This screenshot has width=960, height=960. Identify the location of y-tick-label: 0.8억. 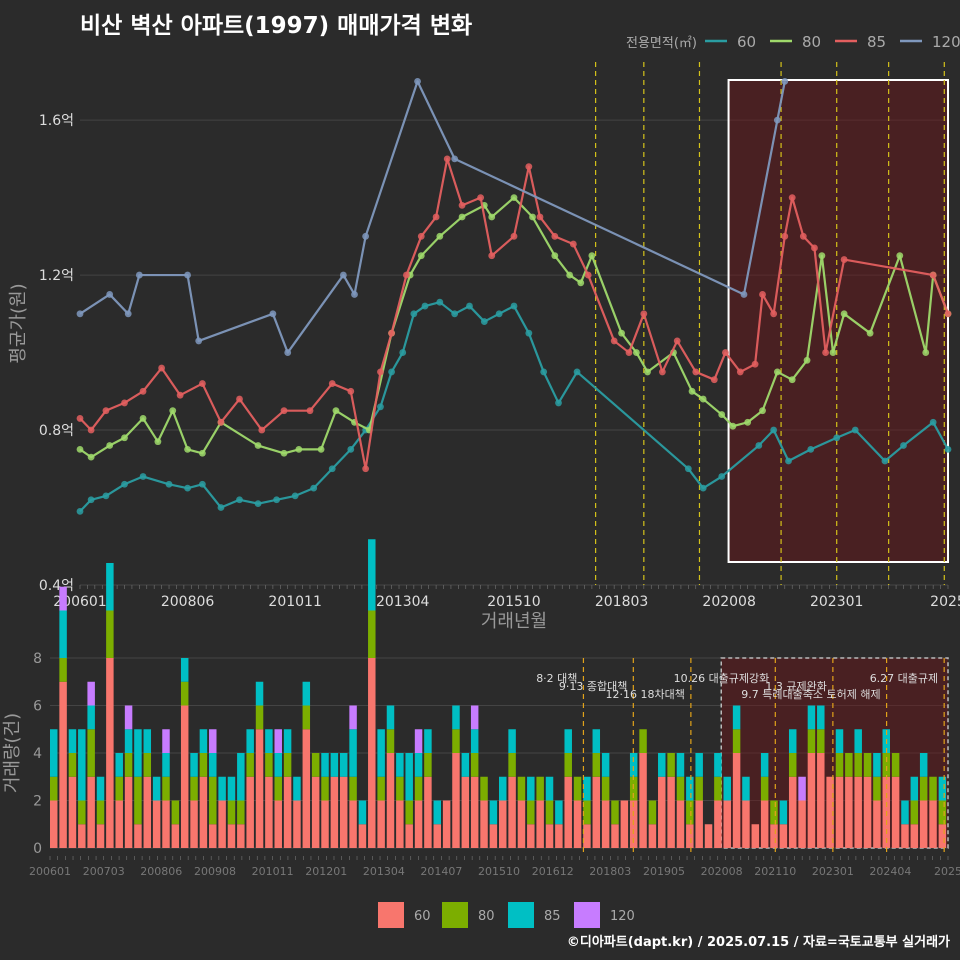
(56, 431).